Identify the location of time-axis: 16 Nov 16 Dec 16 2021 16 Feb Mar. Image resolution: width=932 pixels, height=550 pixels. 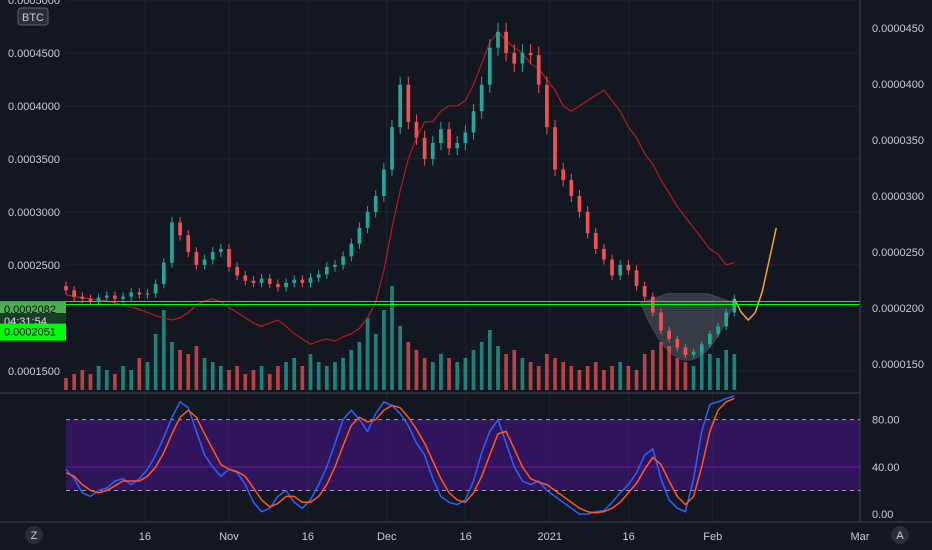
(504, 537).